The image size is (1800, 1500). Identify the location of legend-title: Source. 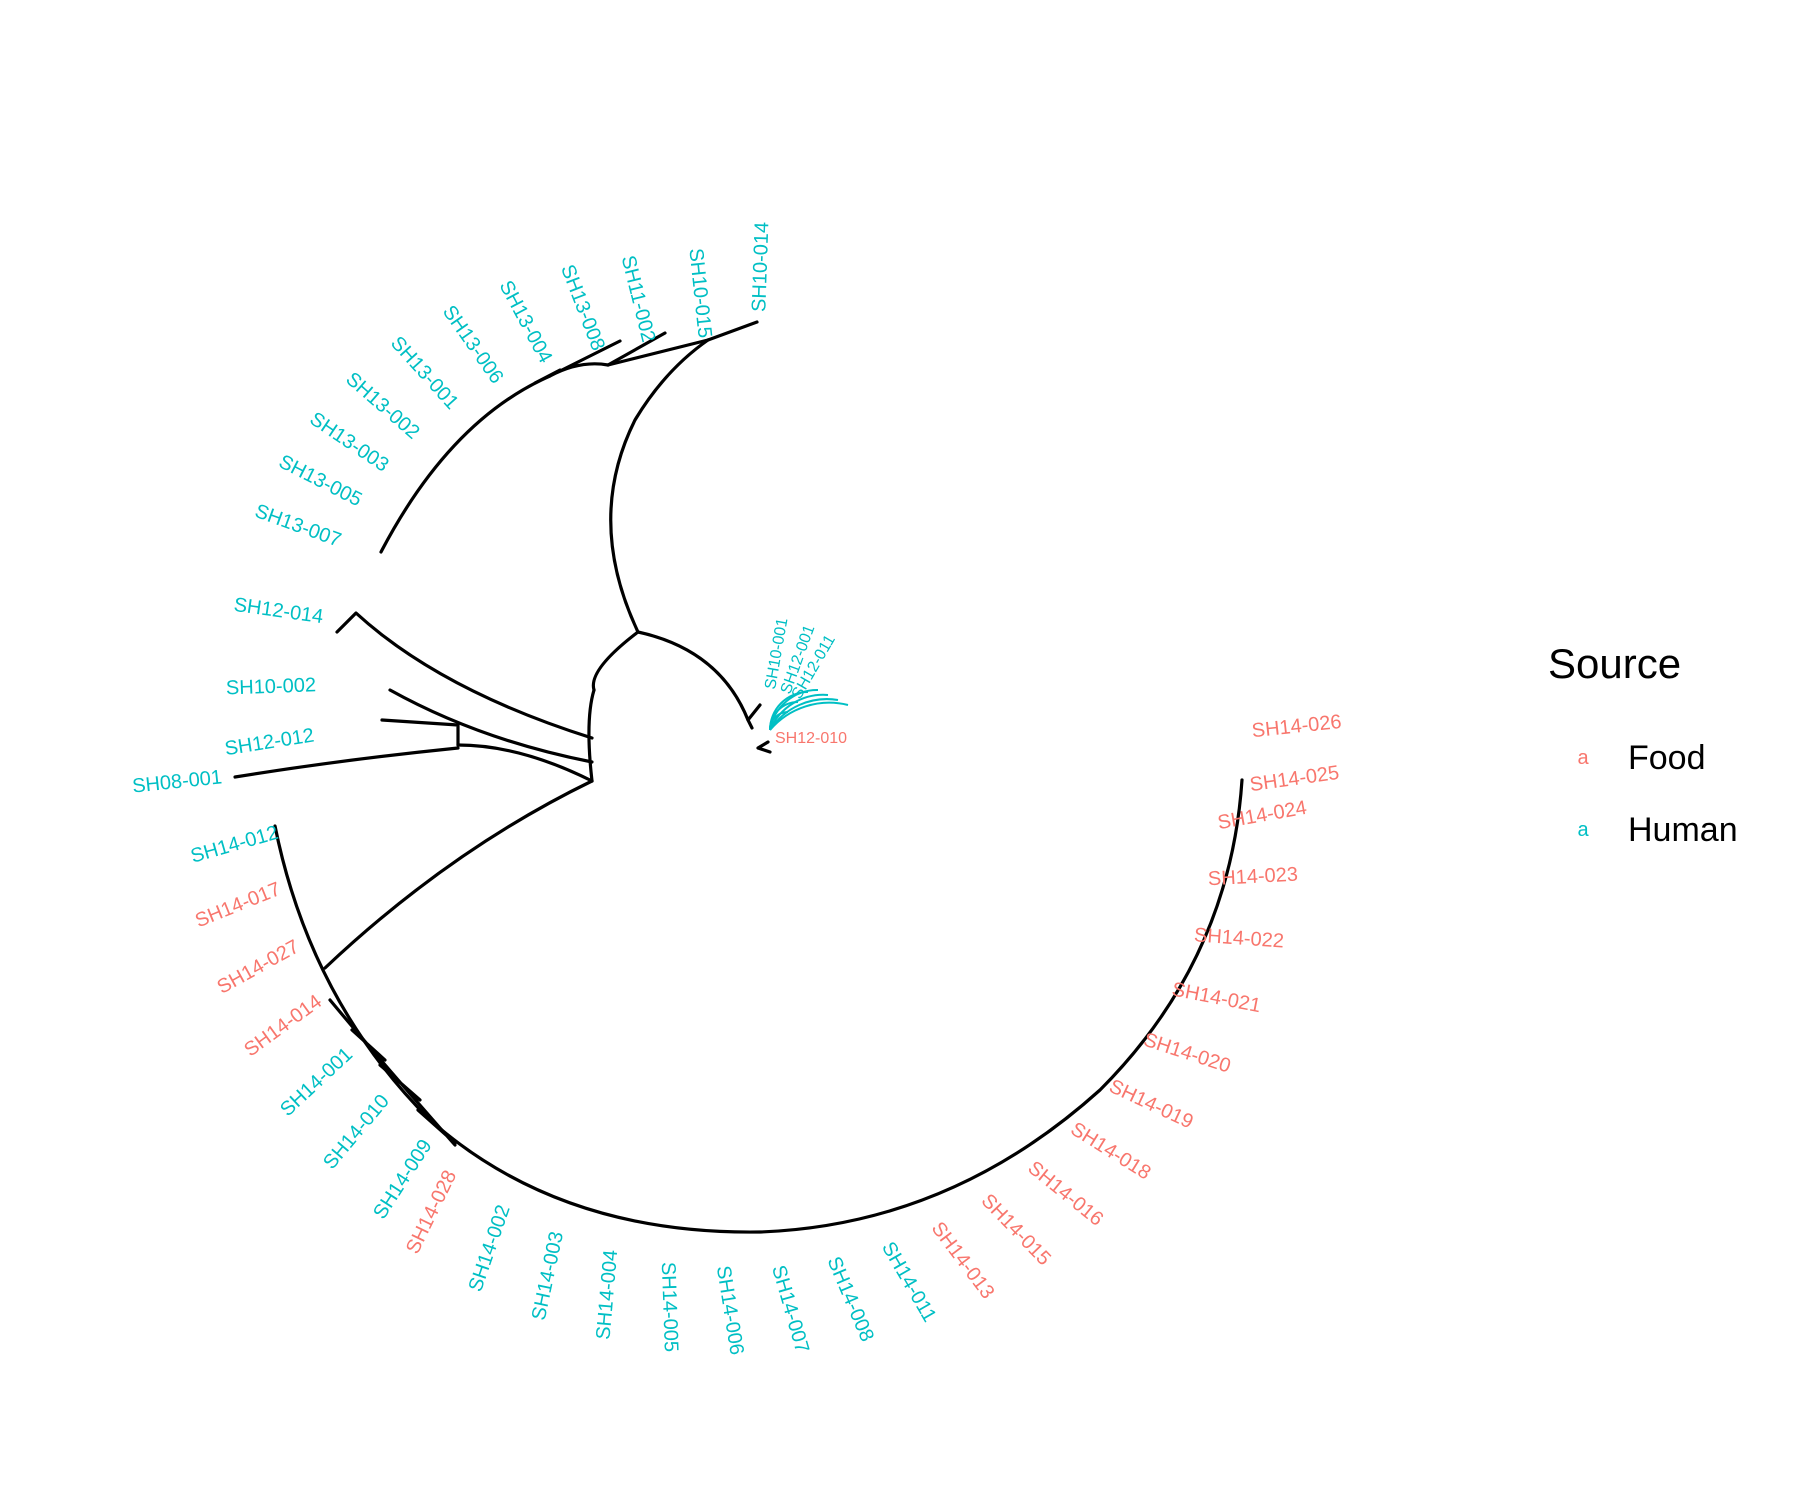
(1615, 663).